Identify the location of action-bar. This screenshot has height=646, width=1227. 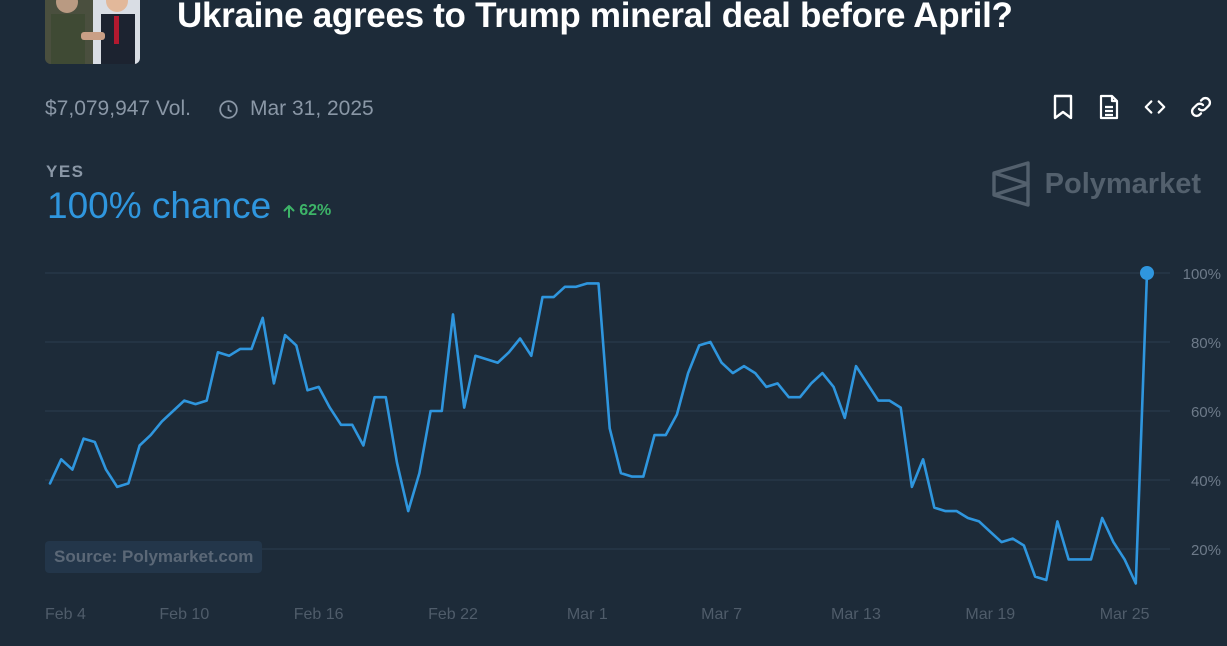
(1132, 107).